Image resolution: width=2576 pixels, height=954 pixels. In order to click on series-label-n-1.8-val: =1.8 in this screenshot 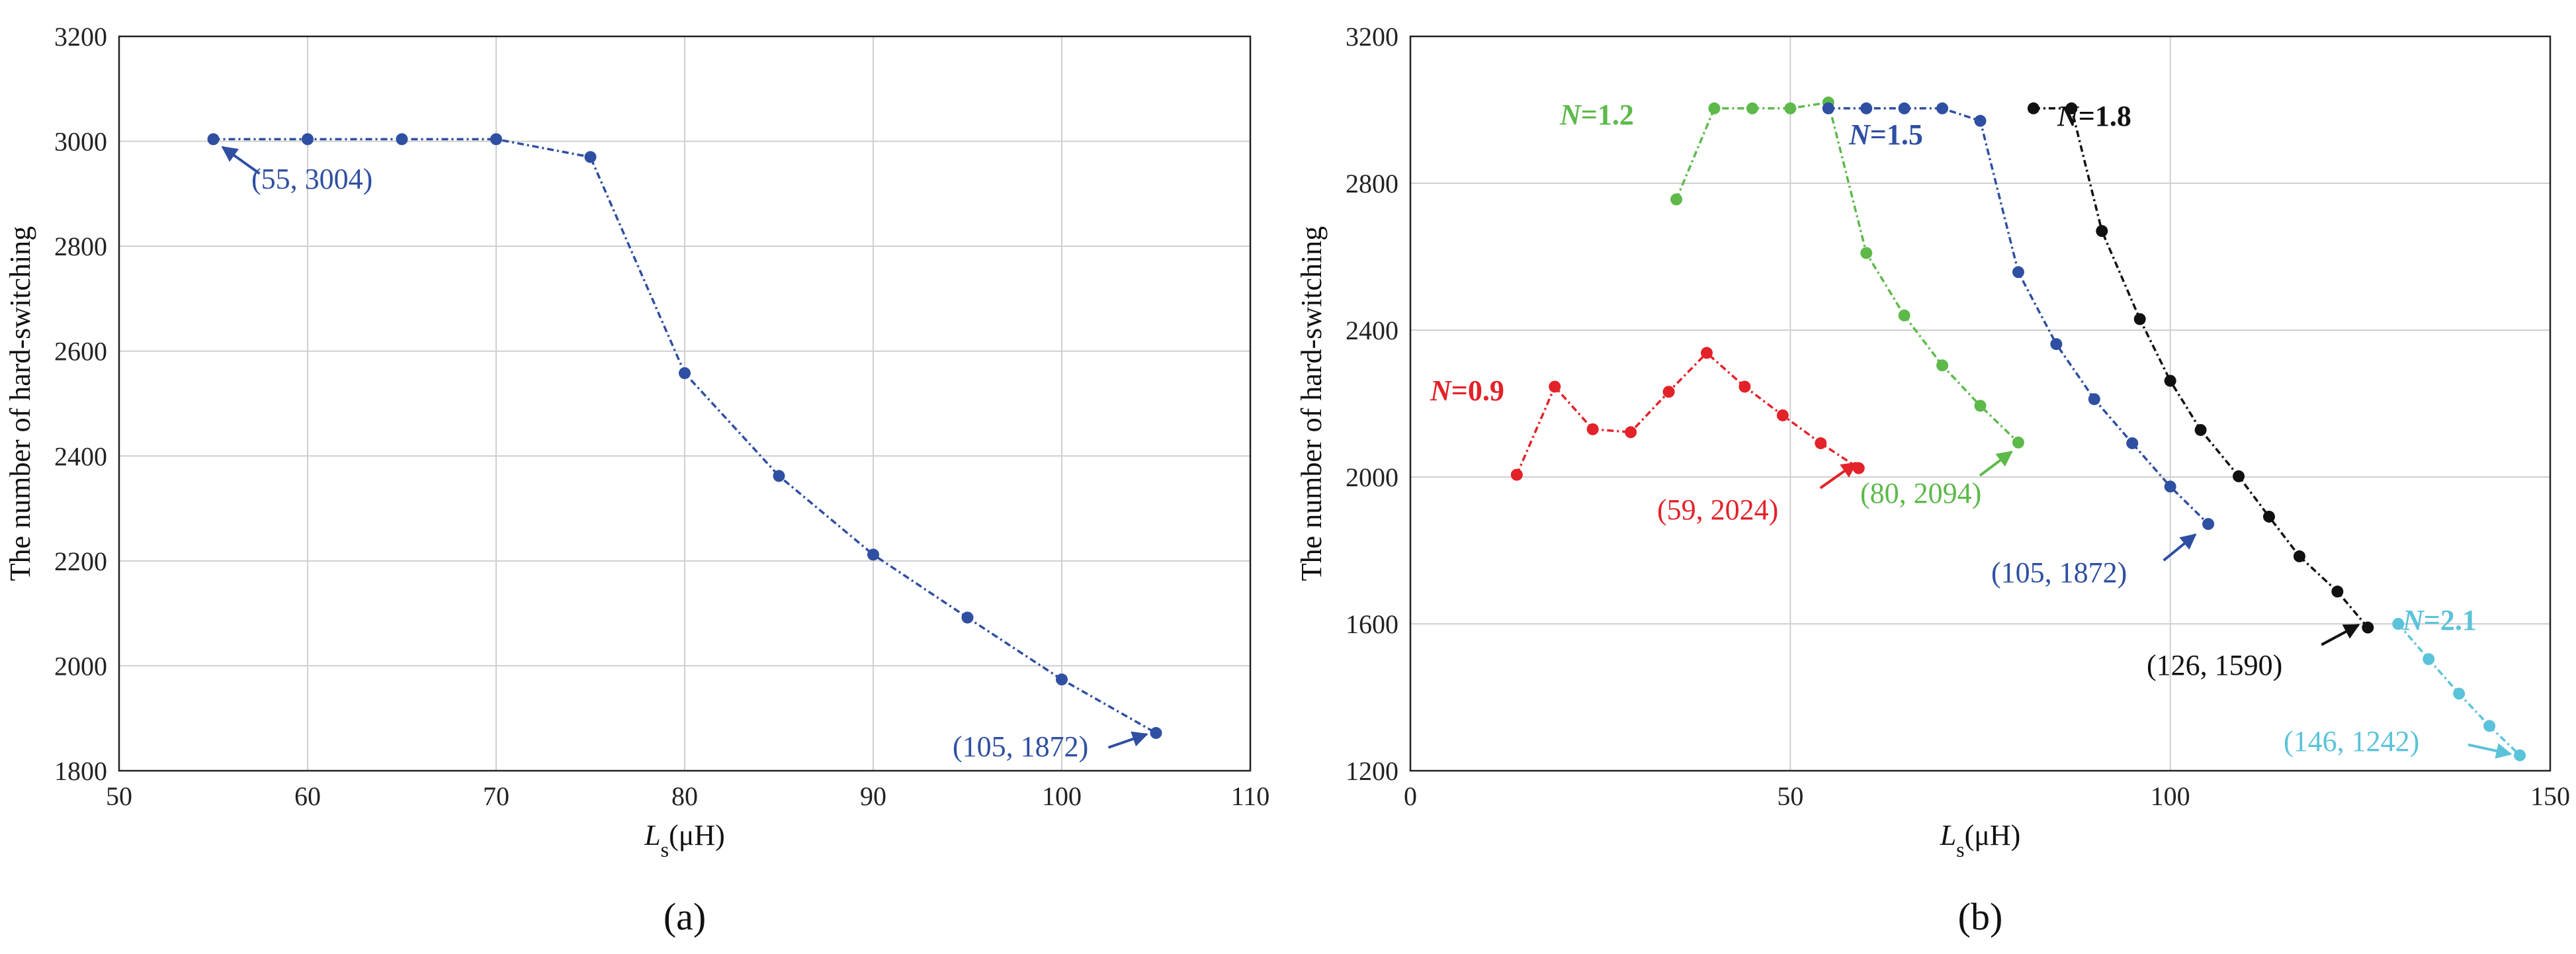, I will do `click(2105, 116)`.